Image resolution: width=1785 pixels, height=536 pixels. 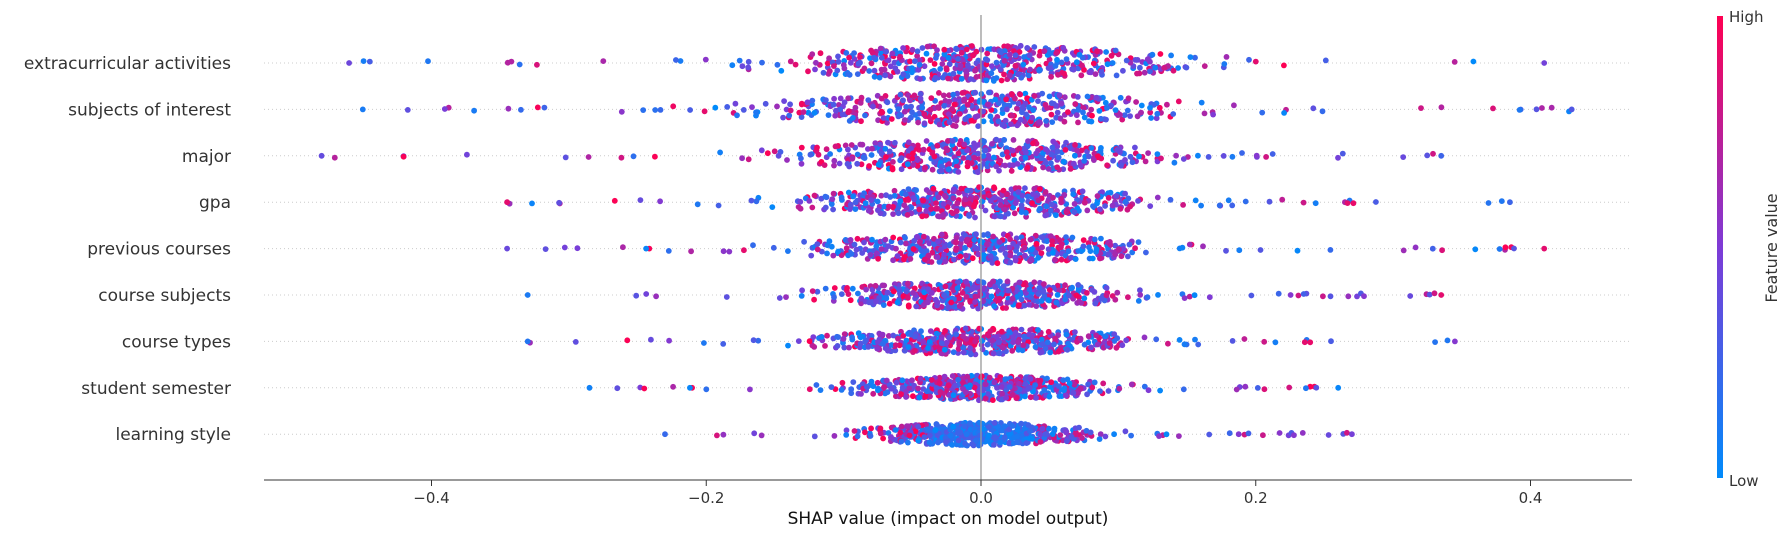 I want to click on feature-label: learning style, so click(x=173, y=435).